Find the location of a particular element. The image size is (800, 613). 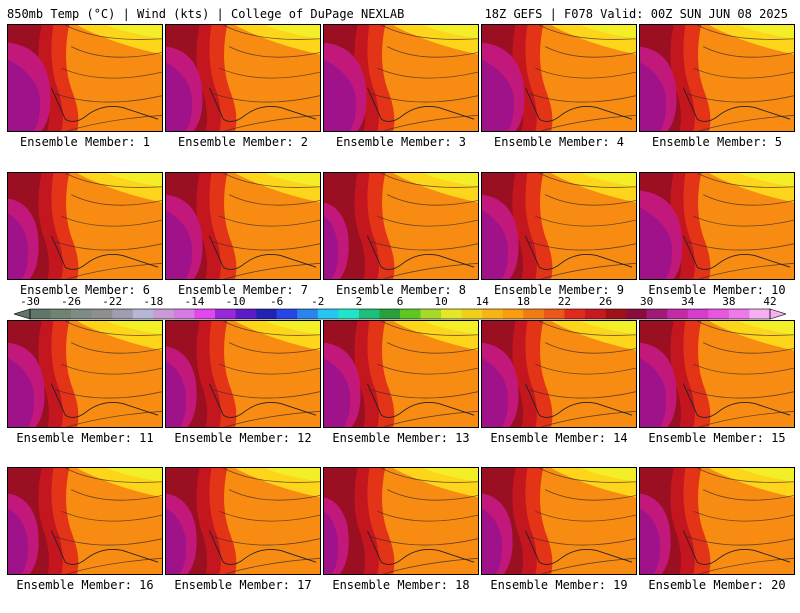

ensemble-member-panel: Ensemble Member: 4 is located at coordinates (559, 97).